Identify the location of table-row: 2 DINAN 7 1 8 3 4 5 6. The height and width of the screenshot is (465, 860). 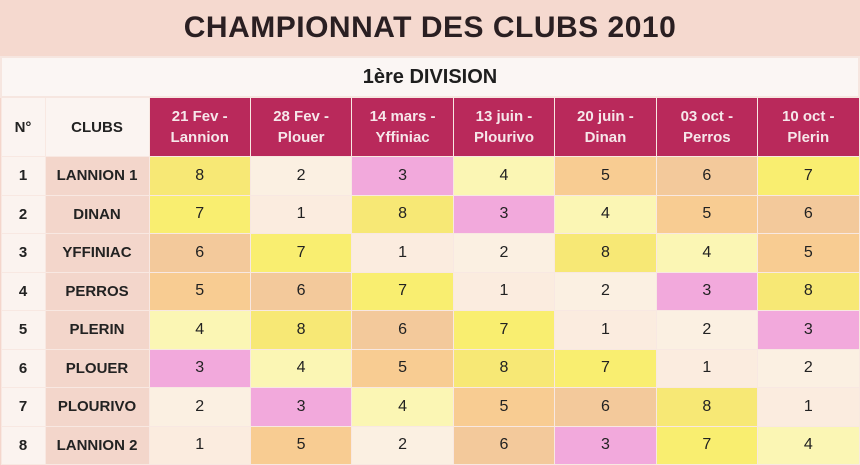
(430, 214).